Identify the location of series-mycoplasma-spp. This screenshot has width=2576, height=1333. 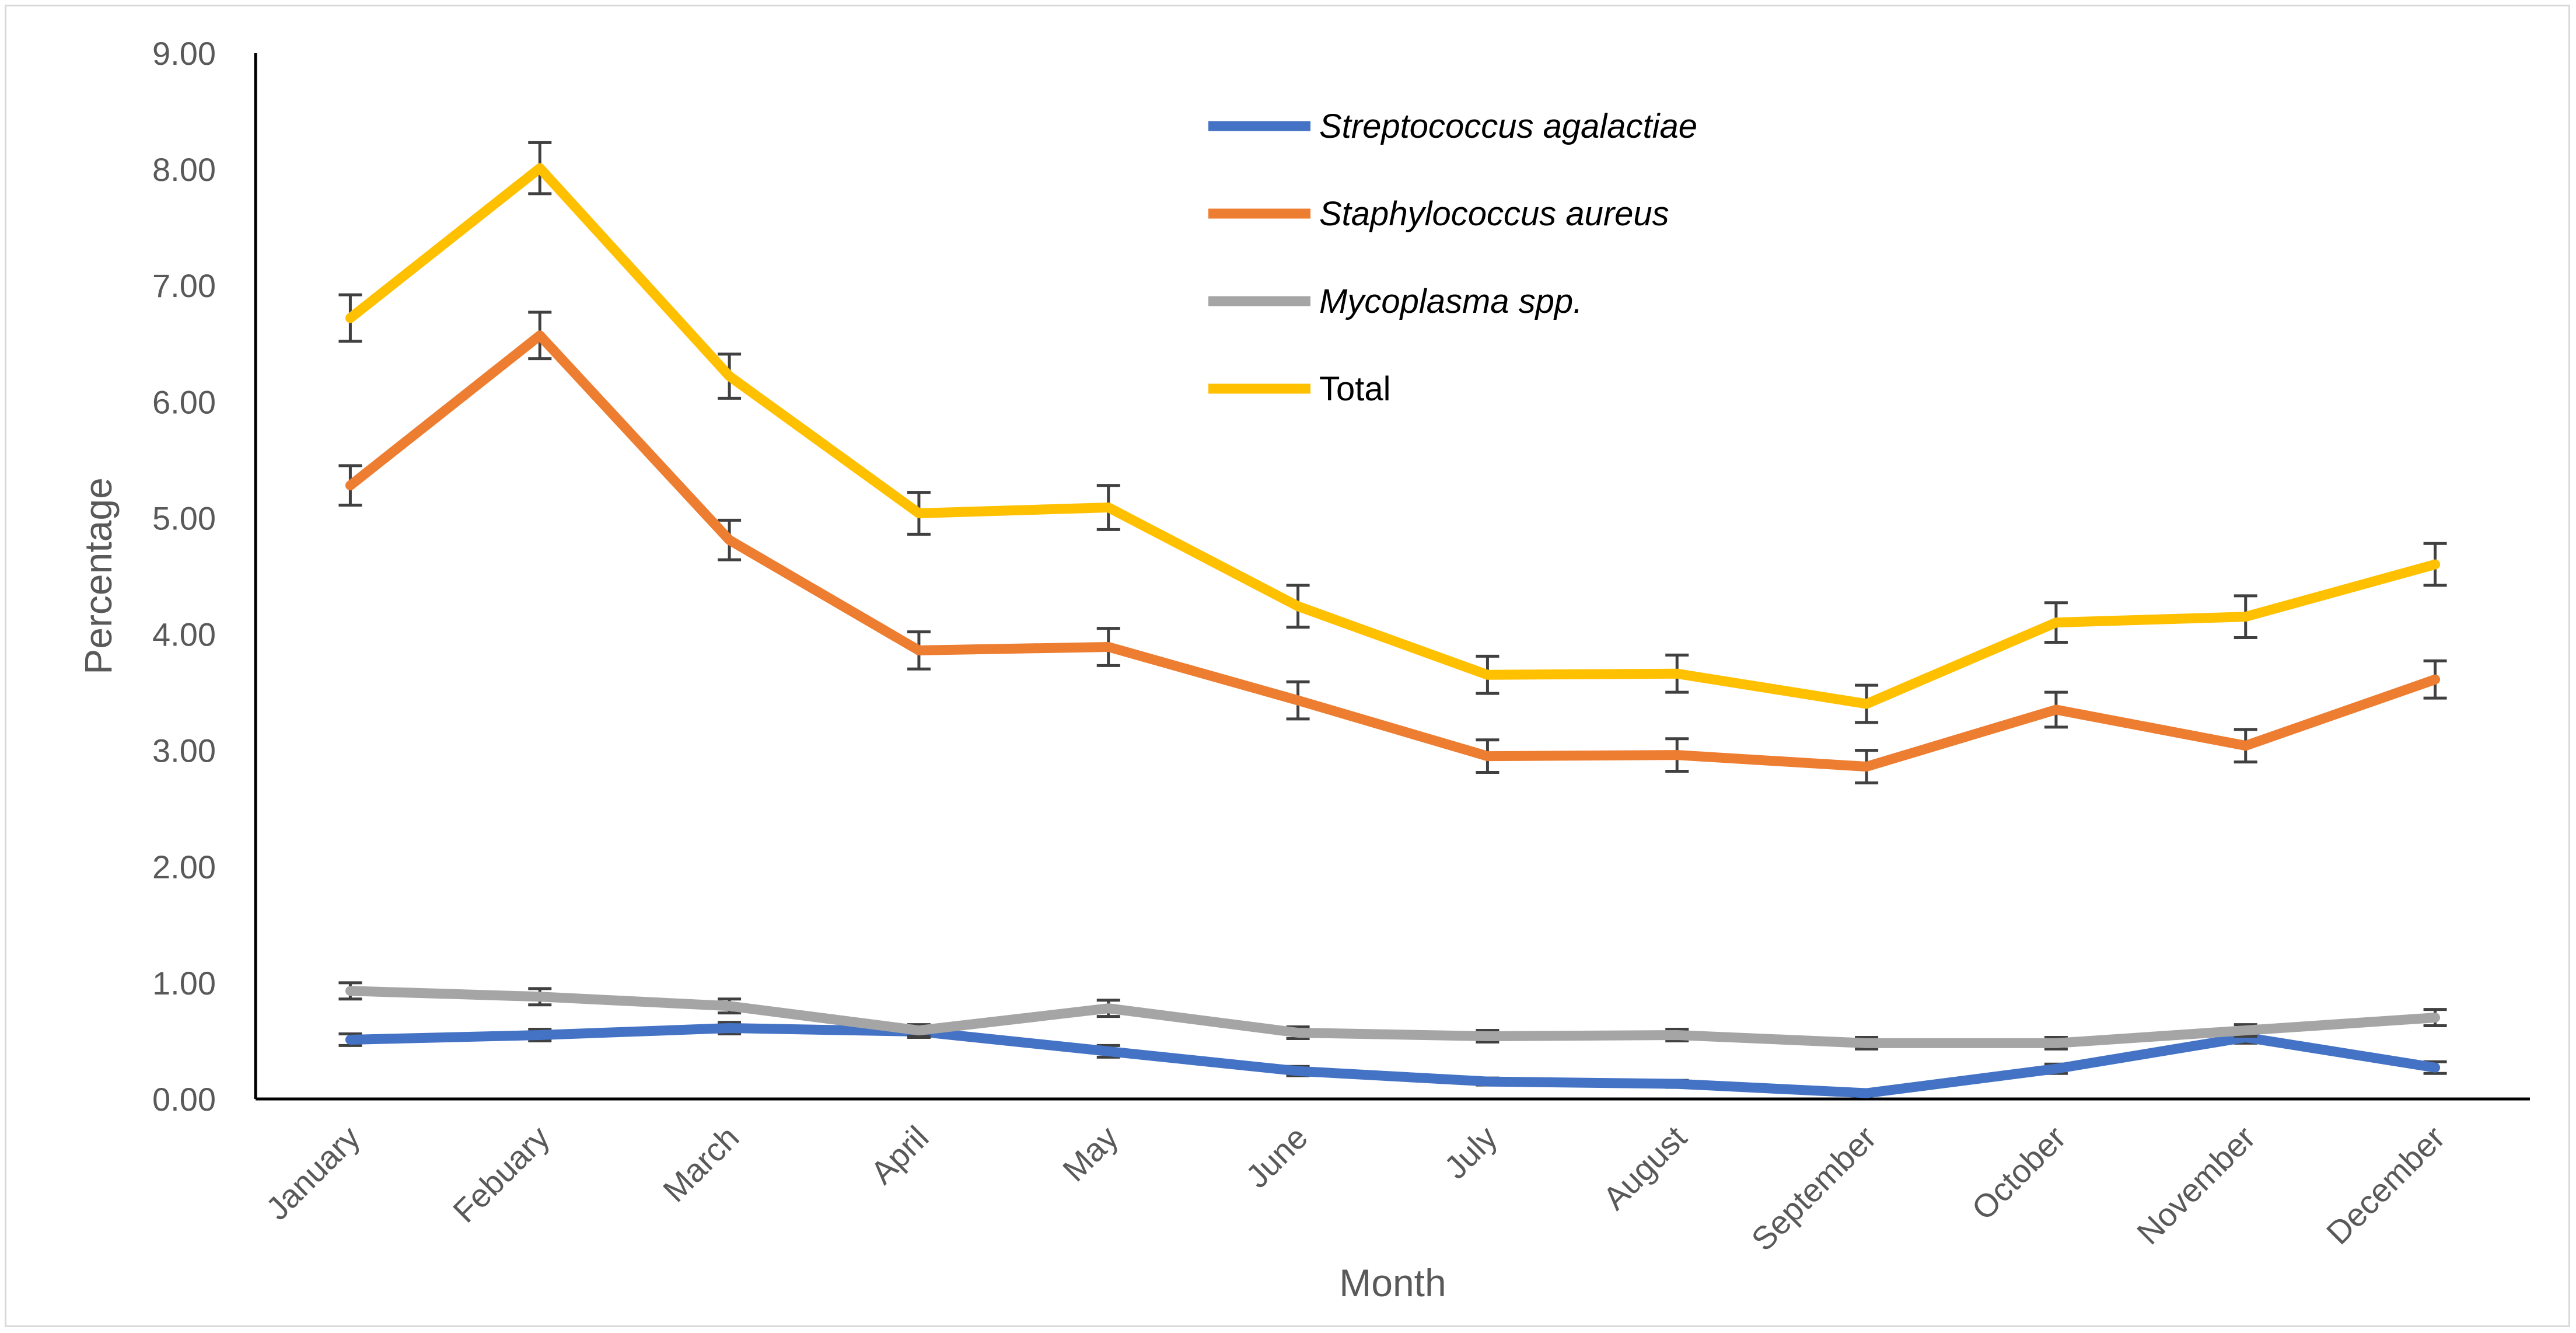
(1392, 1016).